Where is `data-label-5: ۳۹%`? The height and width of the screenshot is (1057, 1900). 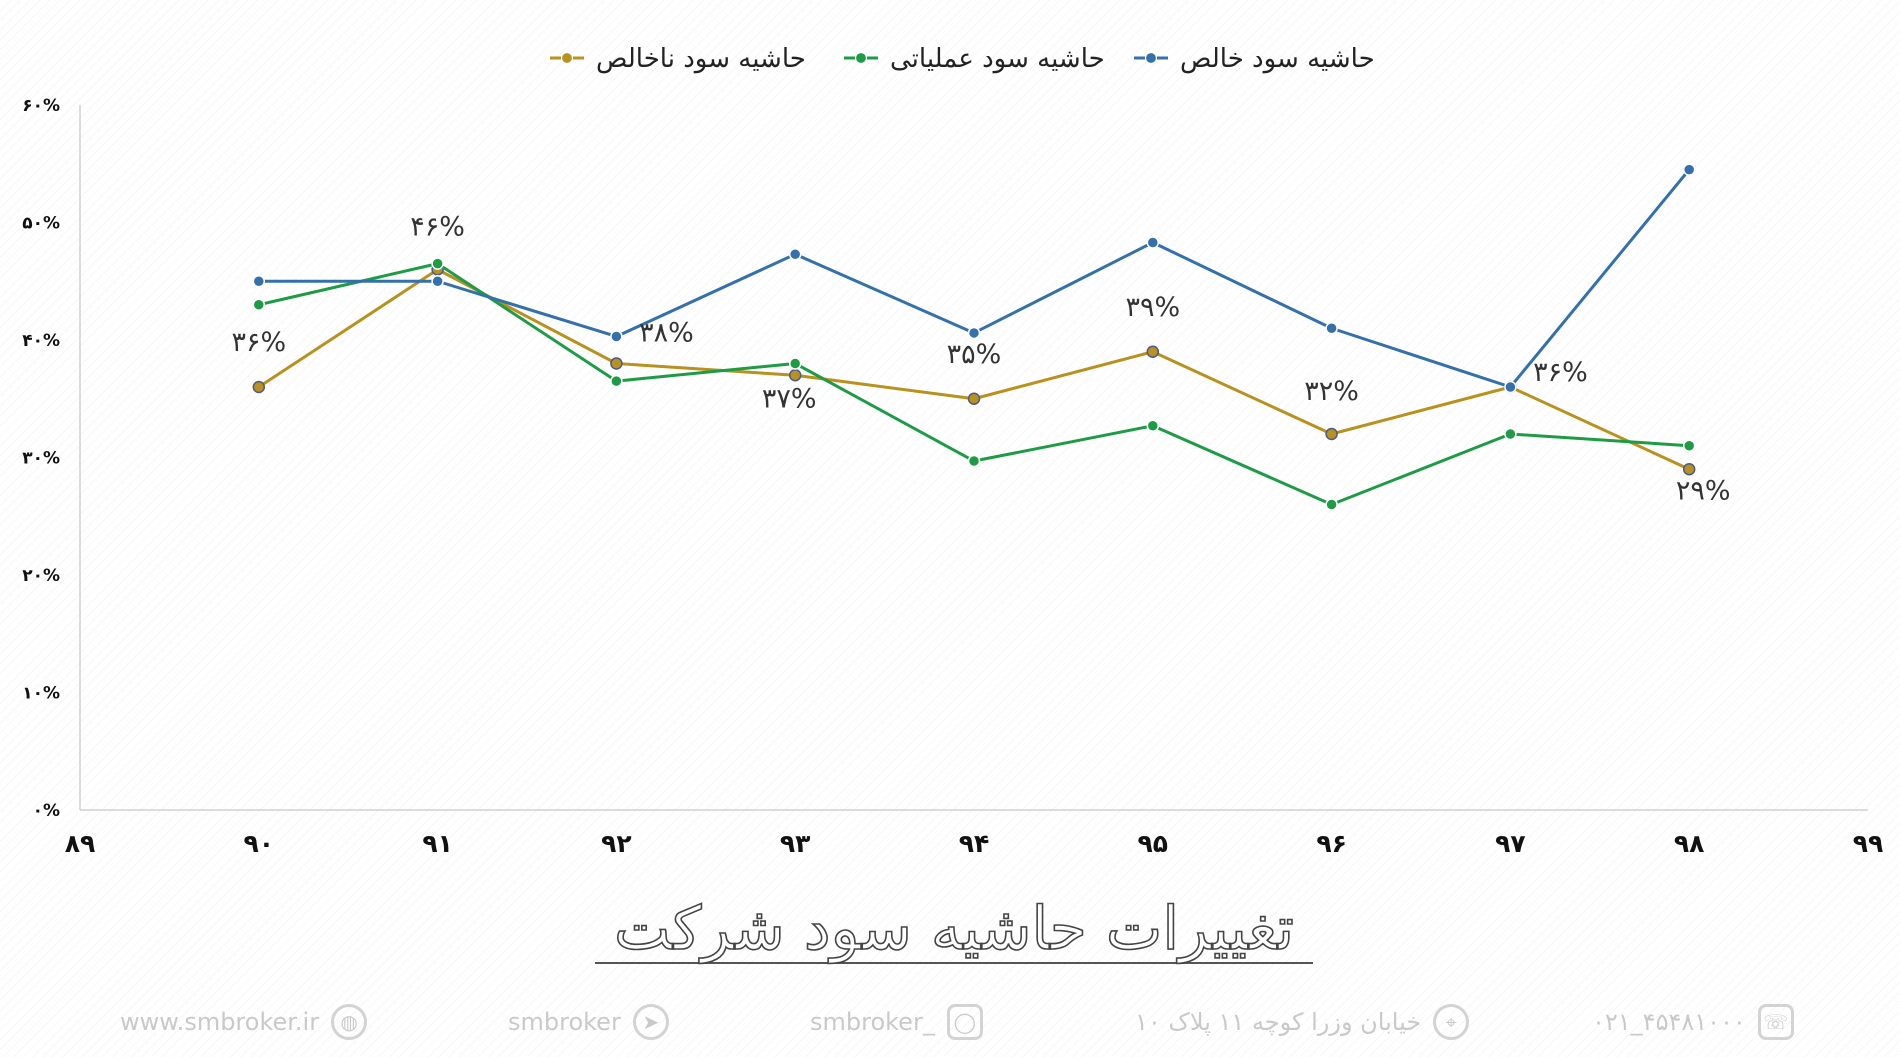 data-label-5: ۳۹% is located at coordinates (1152, 307).